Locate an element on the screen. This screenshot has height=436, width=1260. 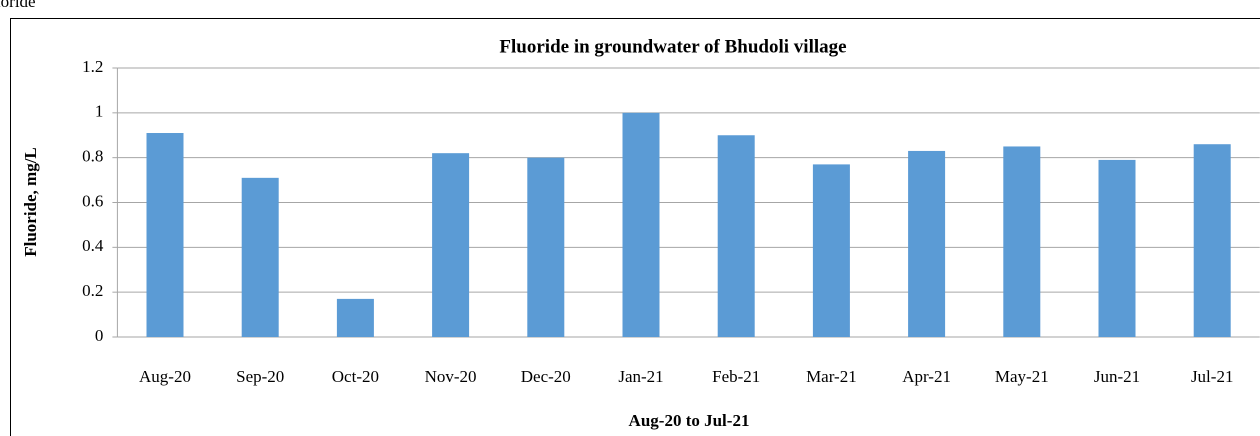
x-tick-label: Mar-21 is located at coordinates (831, 376).